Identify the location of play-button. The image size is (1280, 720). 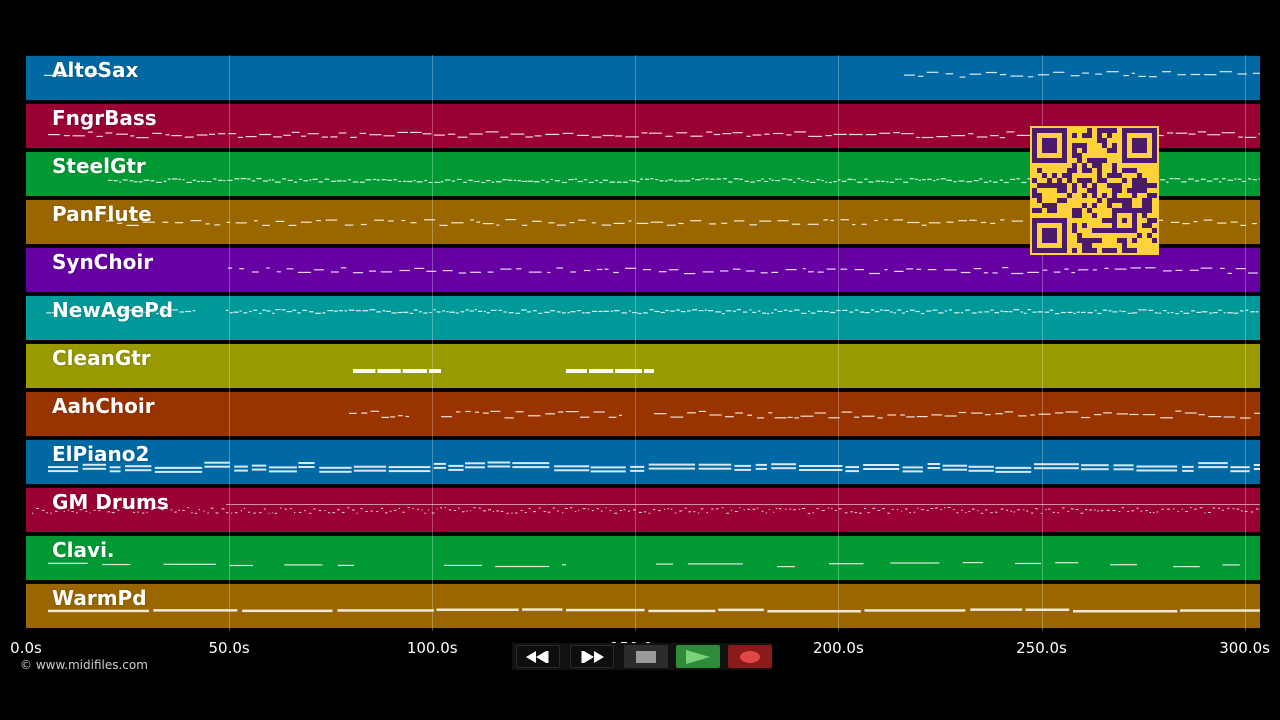
(698, 656).